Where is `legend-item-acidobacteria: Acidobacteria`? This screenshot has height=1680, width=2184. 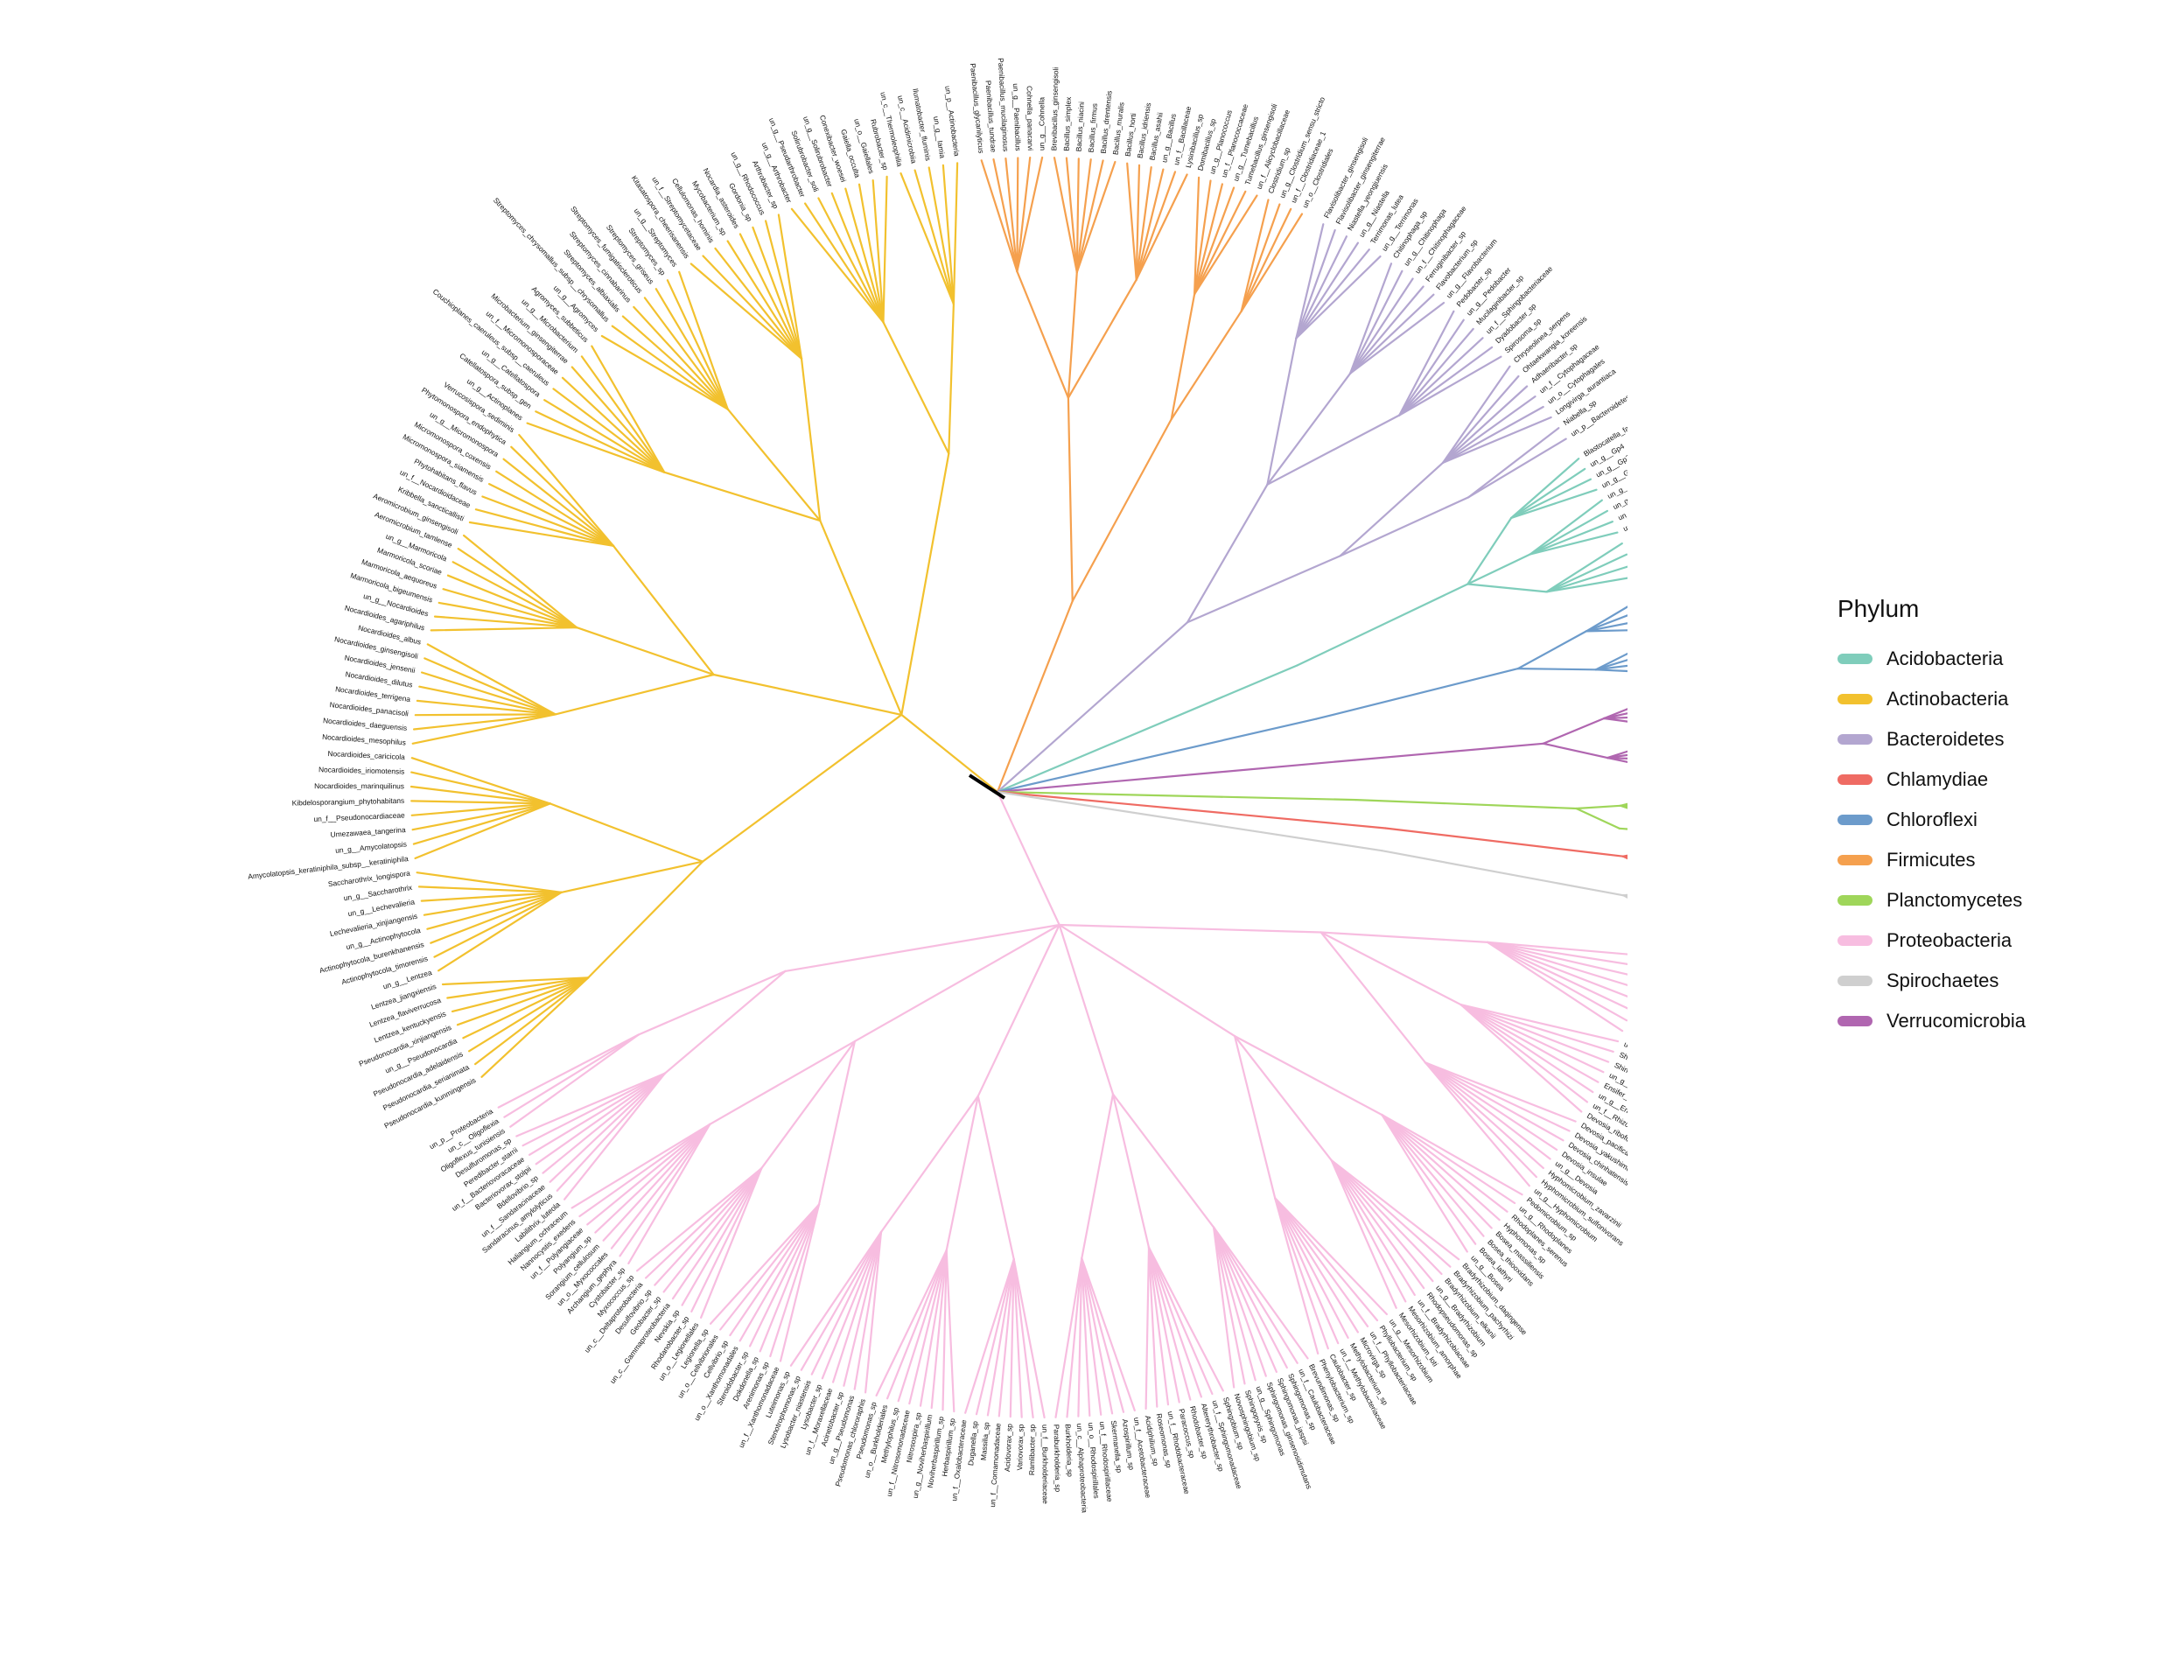 legend-item-acidobacteria: Acidobacteria is located at coordinates (1932, 659).